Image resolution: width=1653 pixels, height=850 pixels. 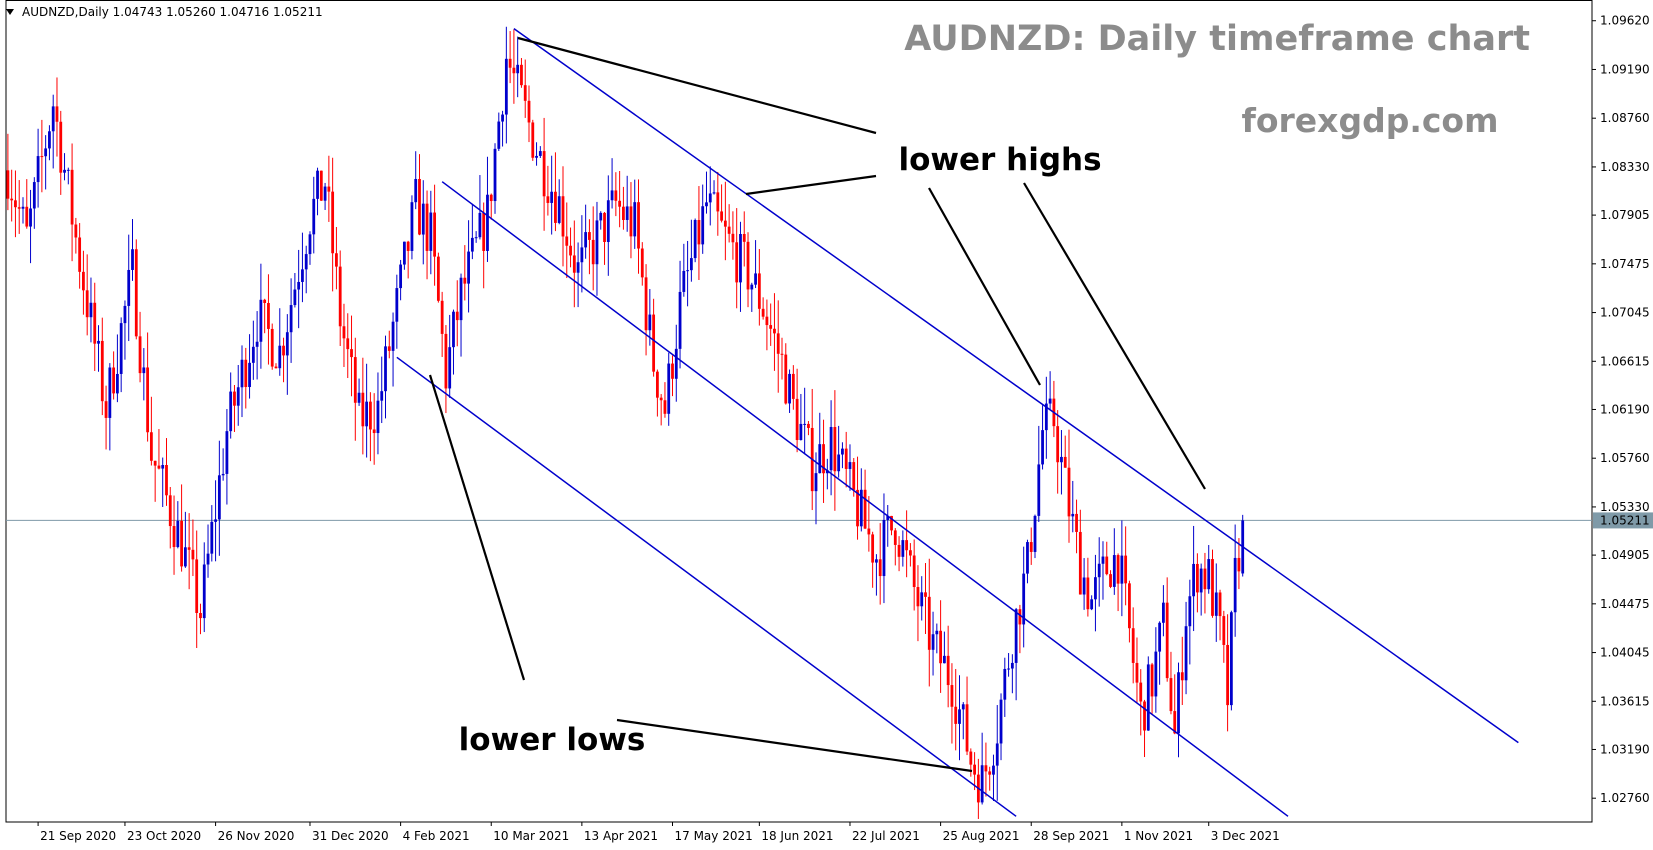 I want to click on x-tick-label: 21 Sep 2020, so click(x=78, y=836).